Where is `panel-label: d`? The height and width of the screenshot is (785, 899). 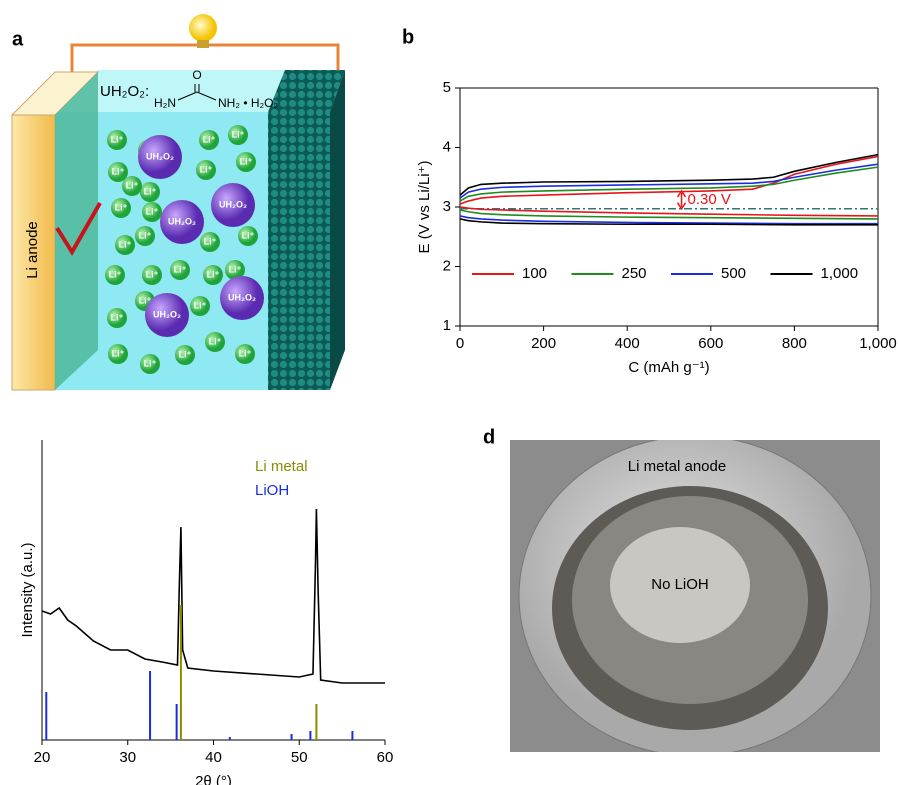 panel-label: d is located at coordinates (489, 437).